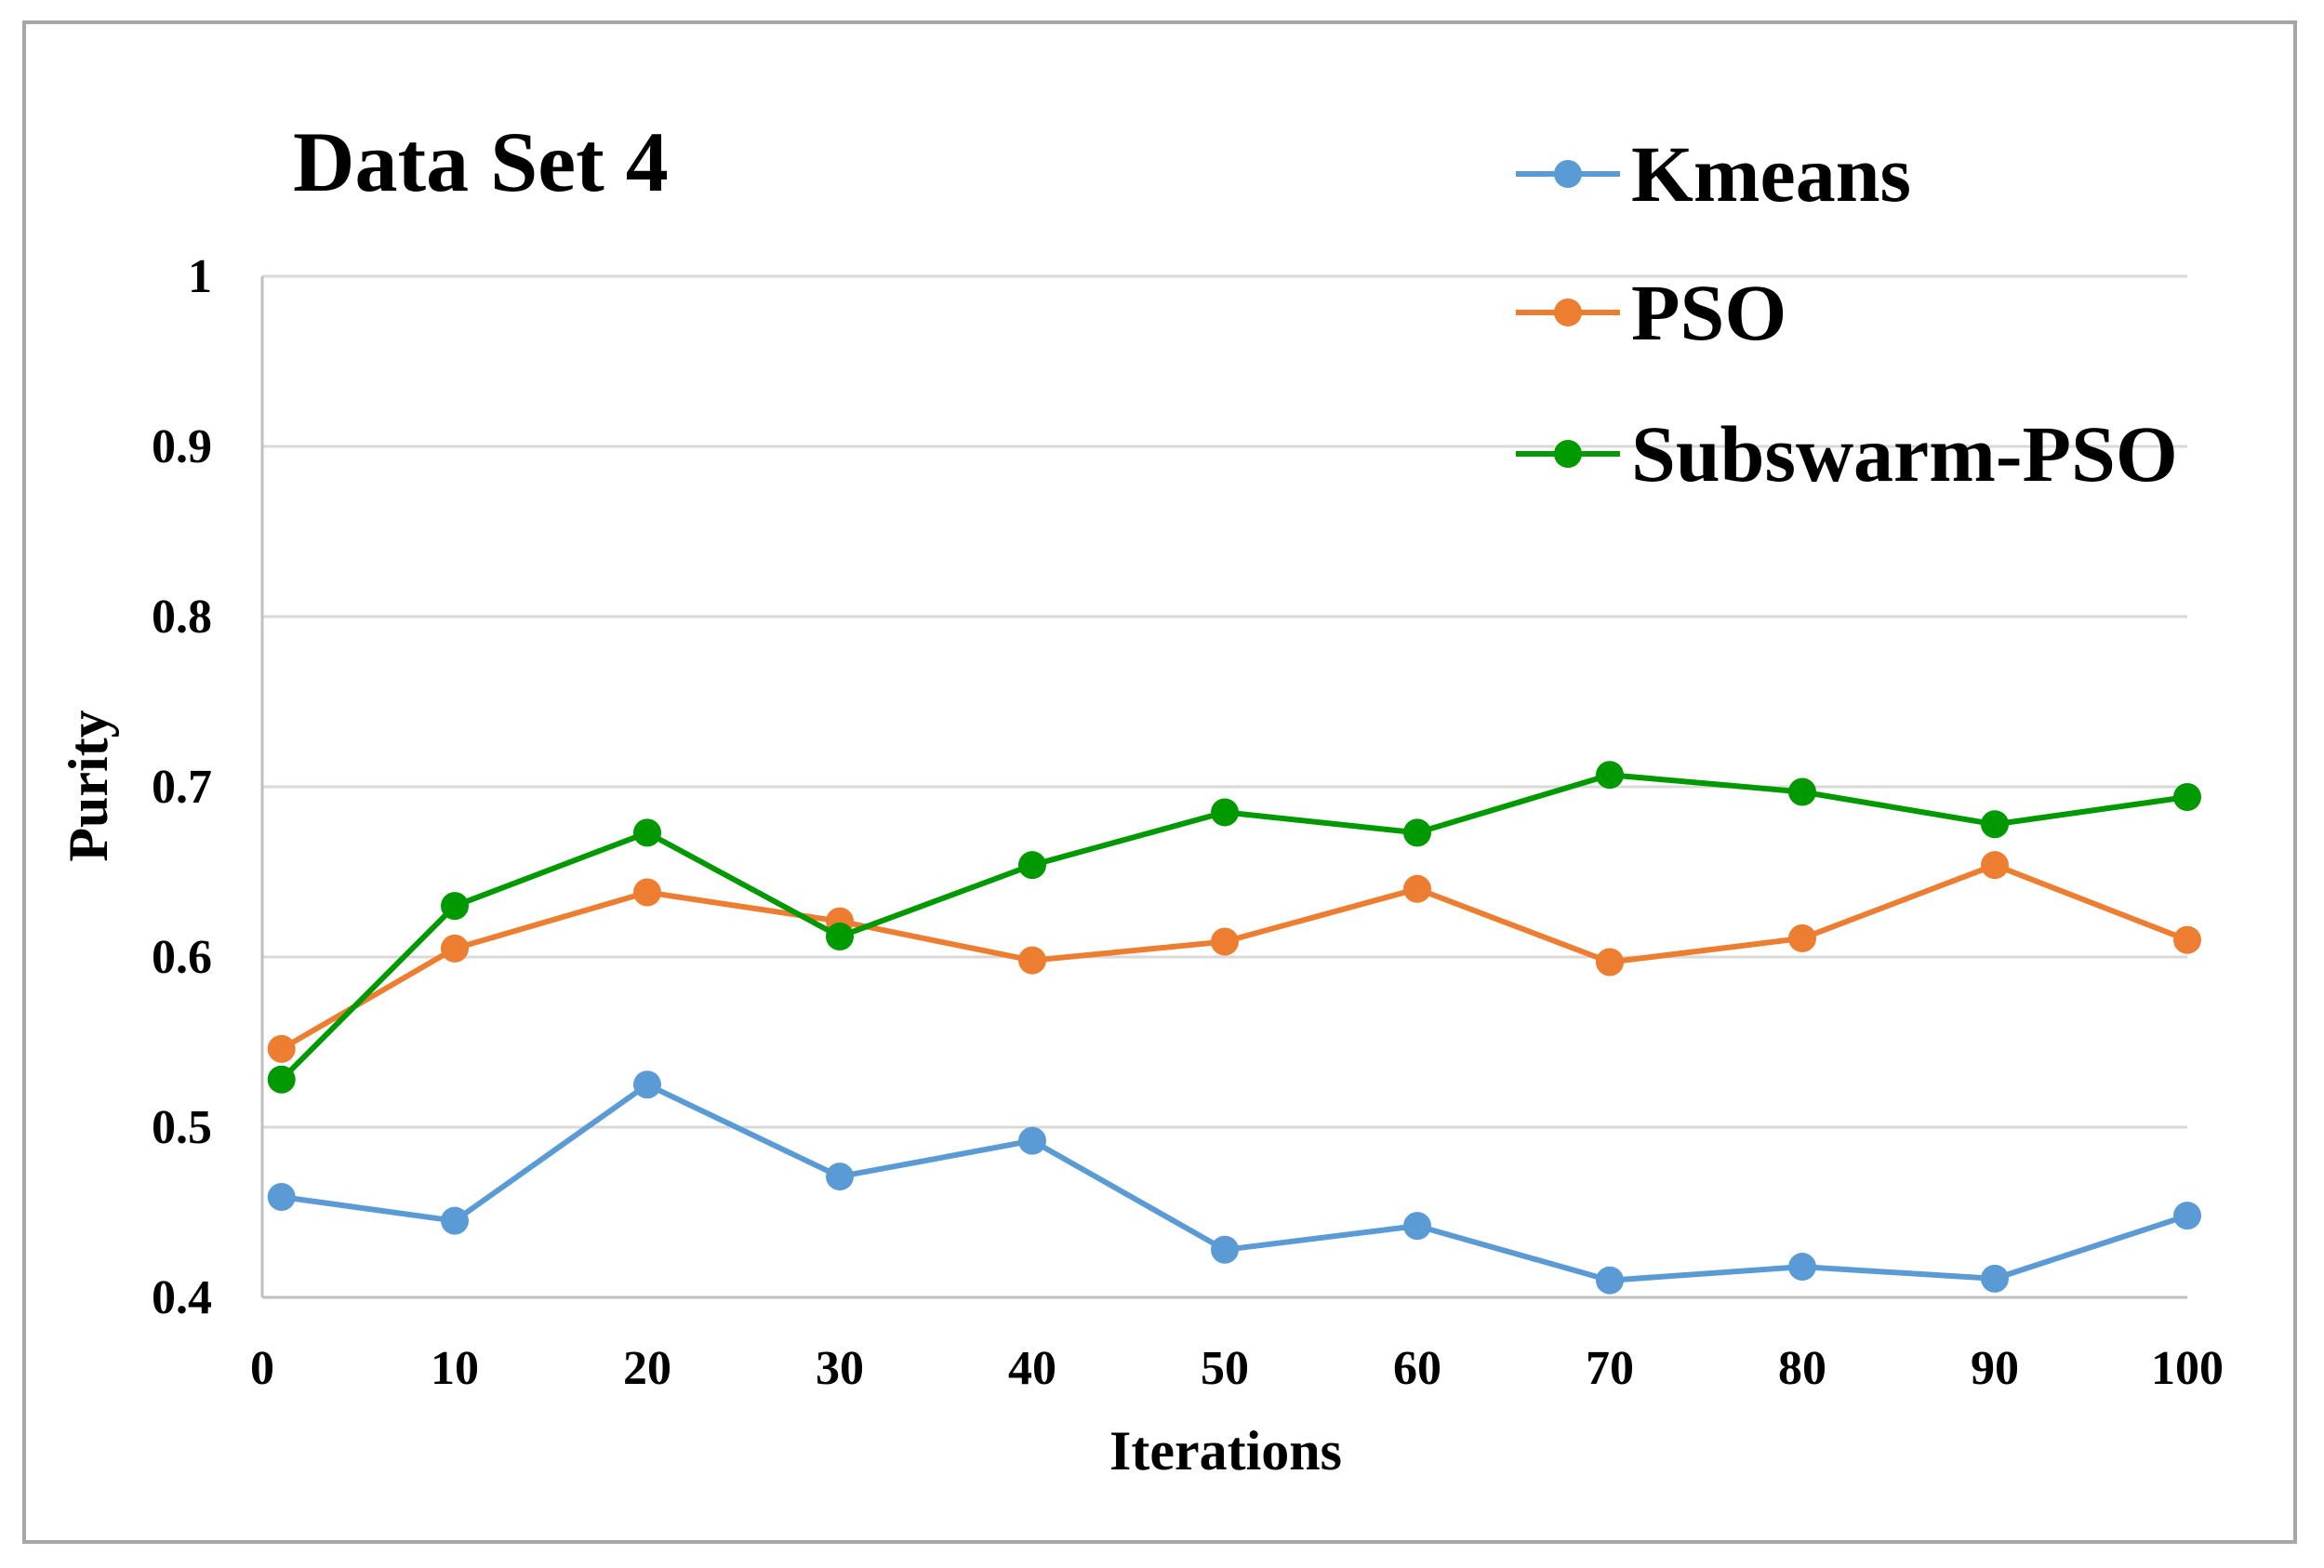  Describe the element at coordinates (1709, 312) in the screenshot. I see `legend-label-pso: PSO` at that location.